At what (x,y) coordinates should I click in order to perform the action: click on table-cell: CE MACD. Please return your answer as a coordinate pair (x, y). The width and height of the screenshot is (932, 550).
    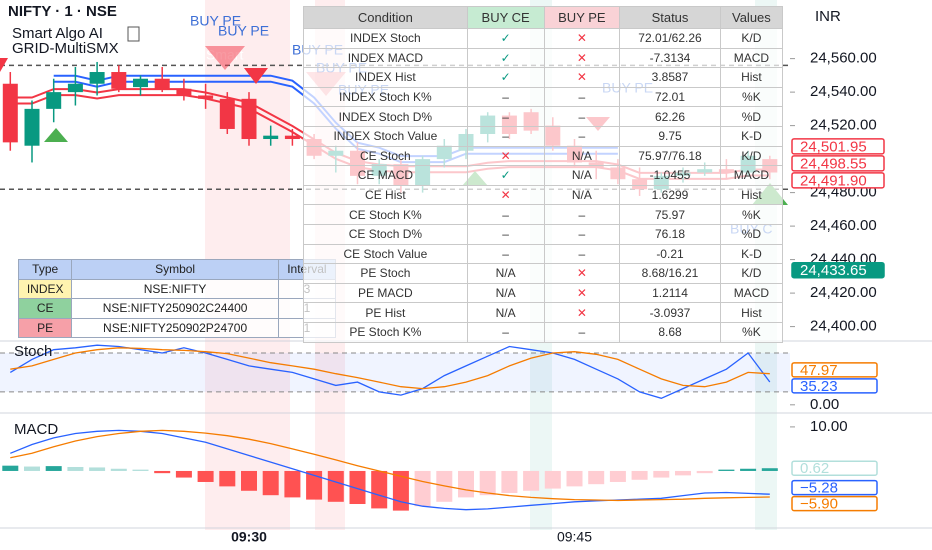
    Looking at the image, I should click on (385, 175).